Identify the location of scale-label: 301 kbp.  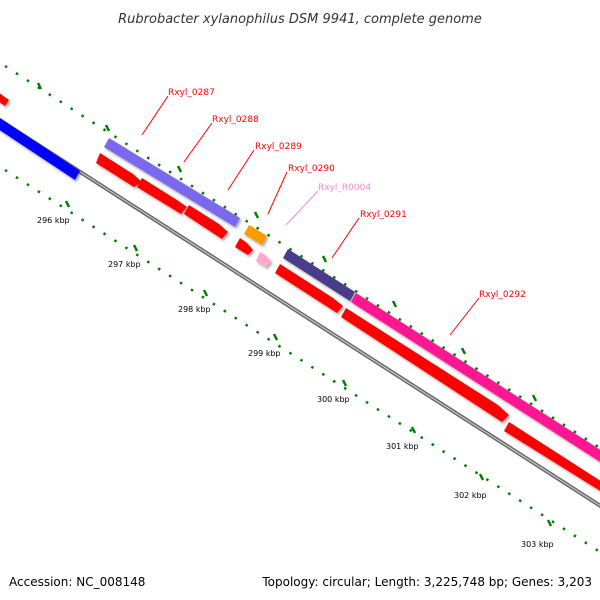
(402, 446).